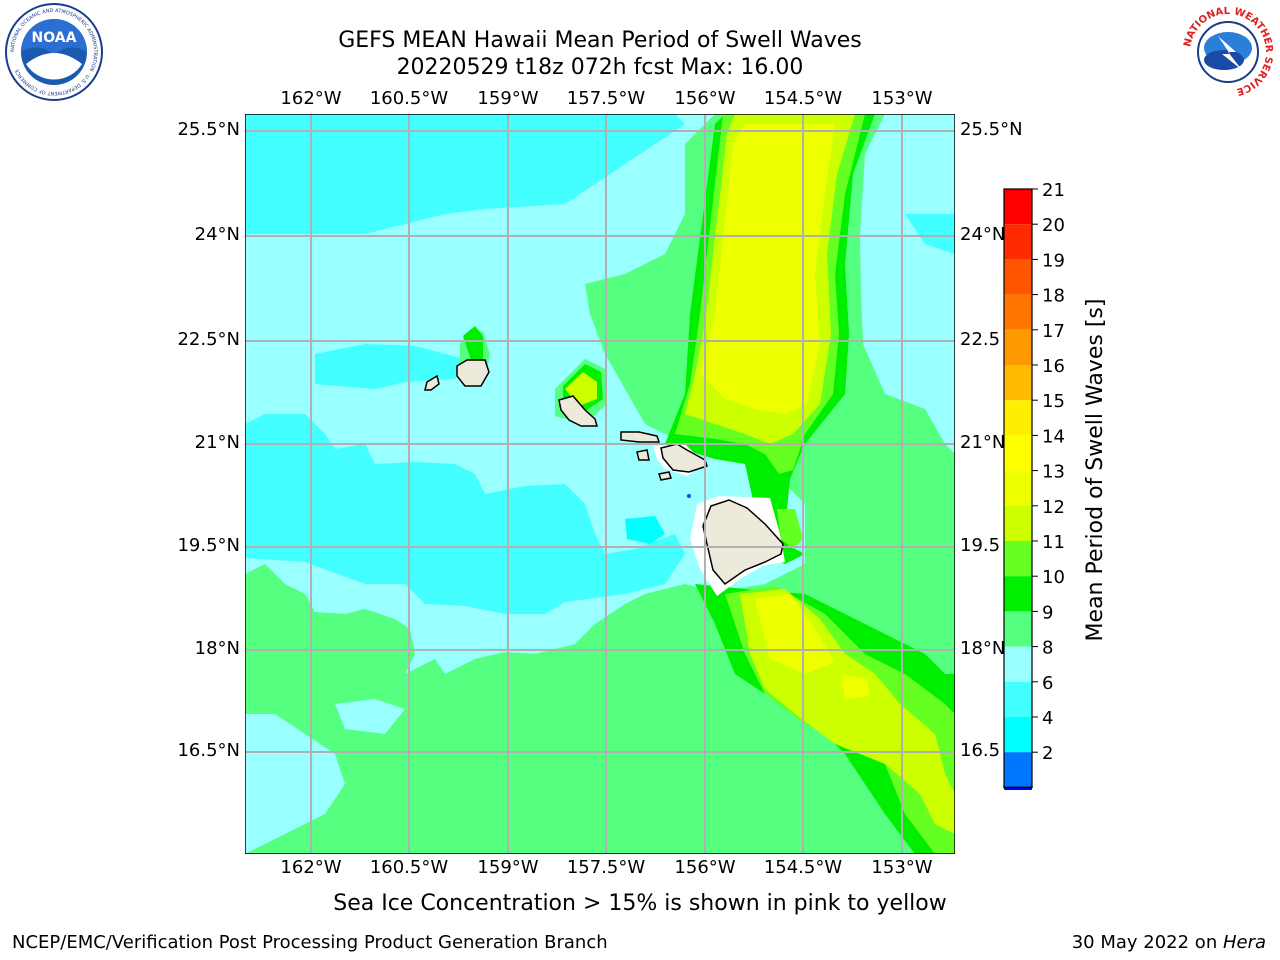 The width and height of the screenshot is (1280, 960). What do you see at coordinates (640, 437) in the screenshot?
I see `island-molokai` at bounding box center [640, 437].